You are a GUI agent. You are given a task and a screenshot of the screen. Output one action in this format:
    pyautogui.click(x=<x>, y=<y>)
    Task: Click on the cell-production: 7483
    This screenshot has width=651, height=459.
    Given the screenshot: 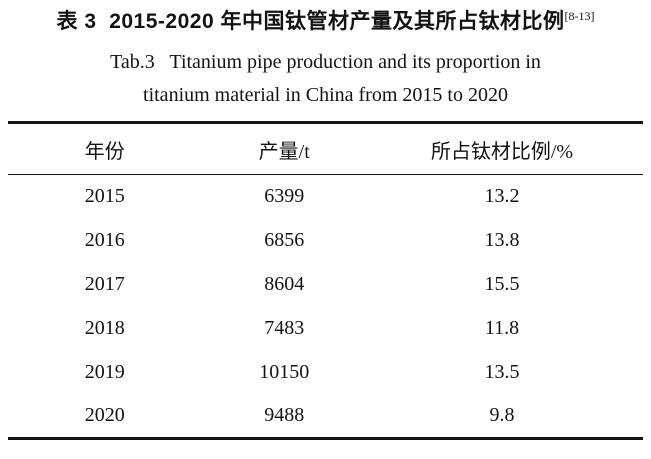 What is the action you would take?
    pyautogui.click(x=284, y=328)
    